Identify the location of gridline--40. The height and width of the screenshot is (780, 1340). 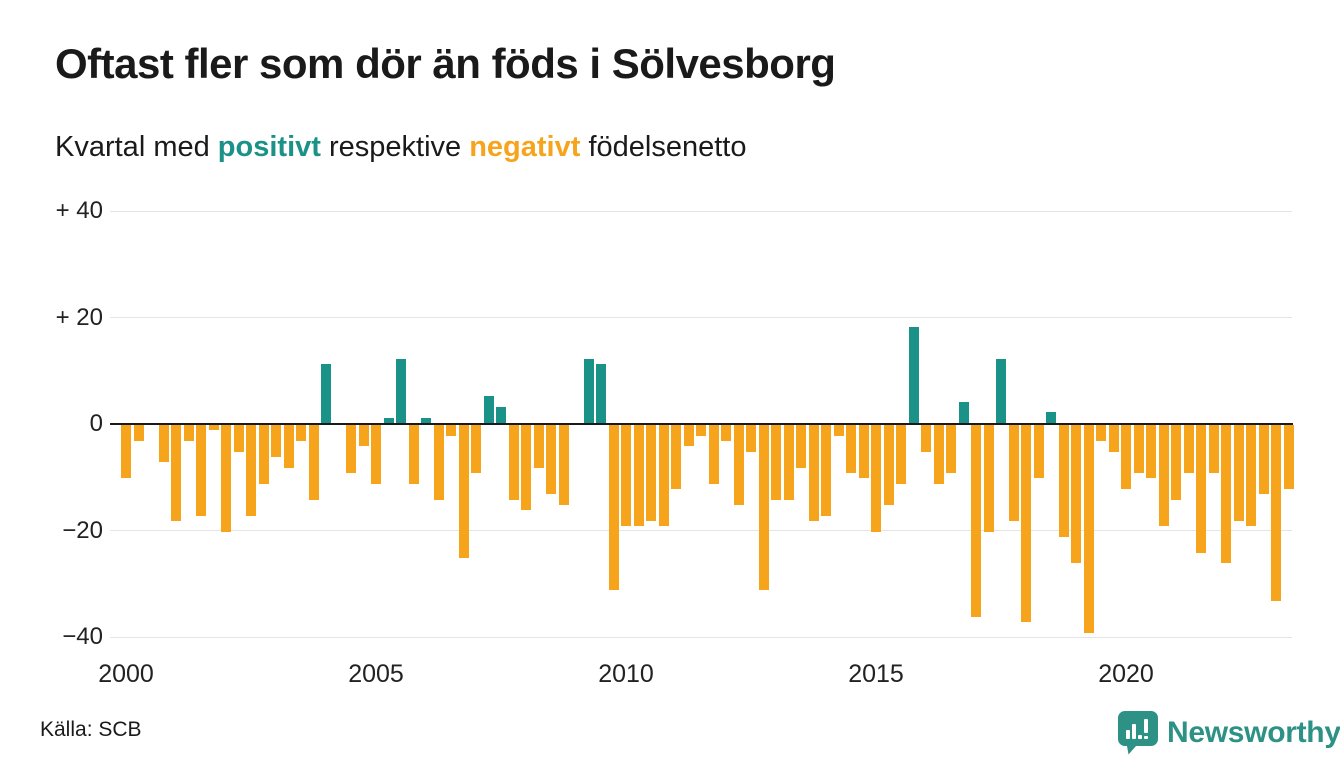
(701, 637).